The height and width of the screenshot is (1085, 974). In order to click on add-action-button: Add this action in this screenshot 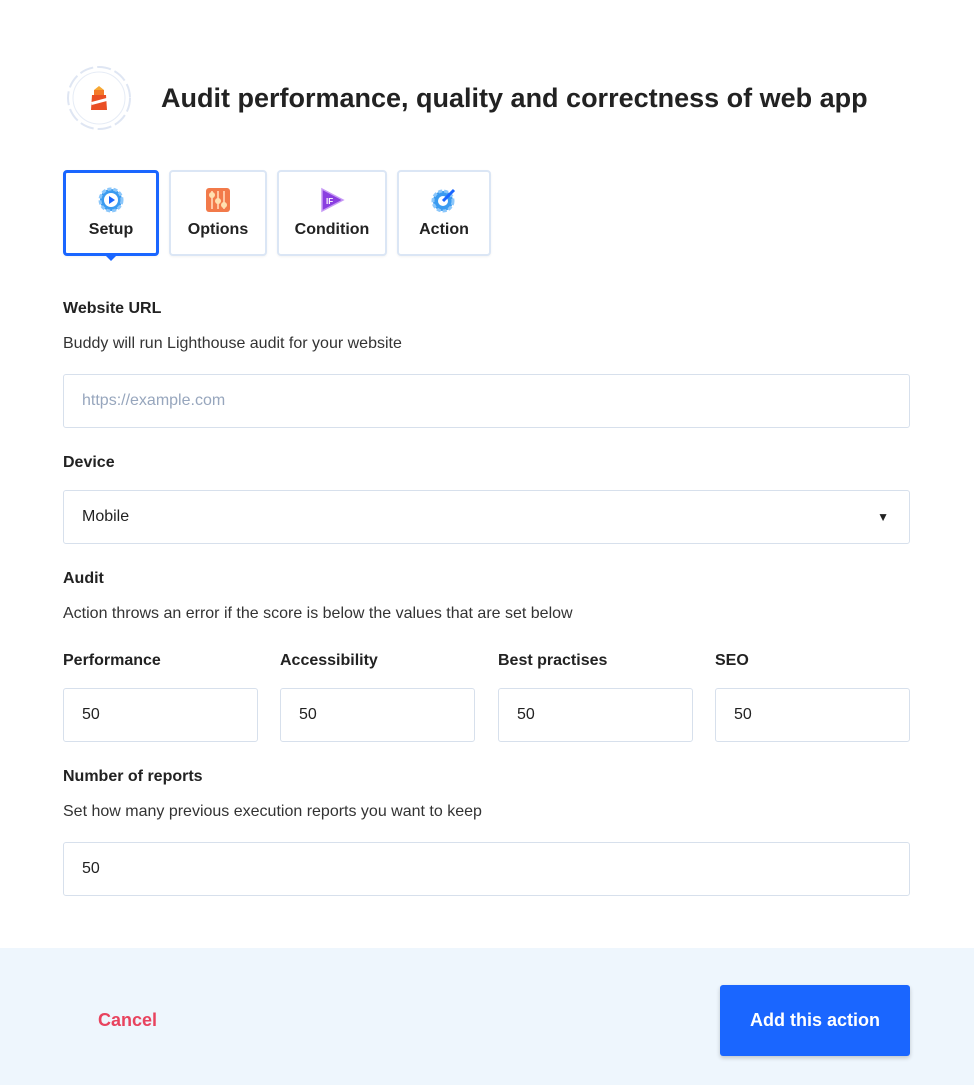, I will do `click(815, 1020)`.